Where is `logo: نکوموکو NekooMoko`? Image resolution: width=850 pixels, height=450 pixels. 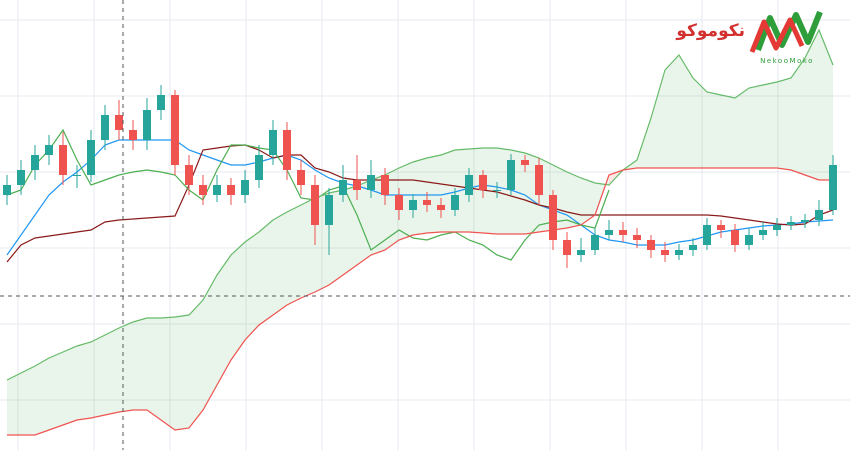 logo: نکوموکو NekooMoko is located at coordinates (749, 37).